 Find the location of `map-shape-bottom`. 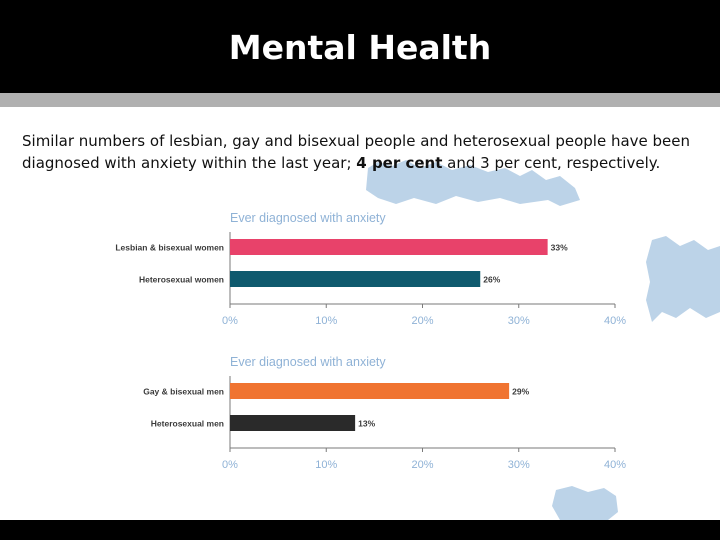

map-shape-bottom is located at coordinates (585, 503).